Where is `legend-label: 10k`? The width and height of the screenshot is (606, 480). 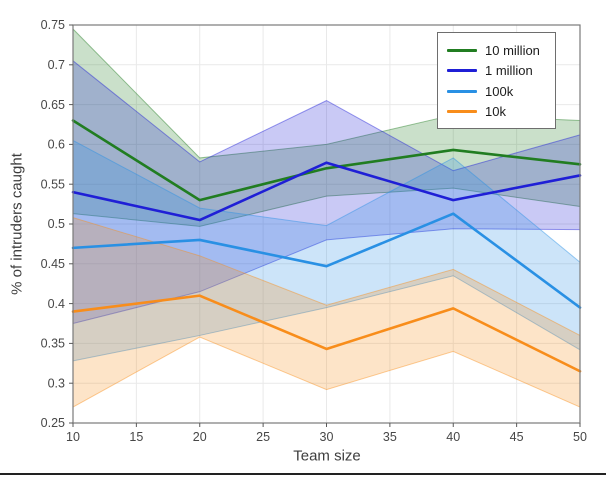
legend-label: 10k is located at coordinates (495, 112).